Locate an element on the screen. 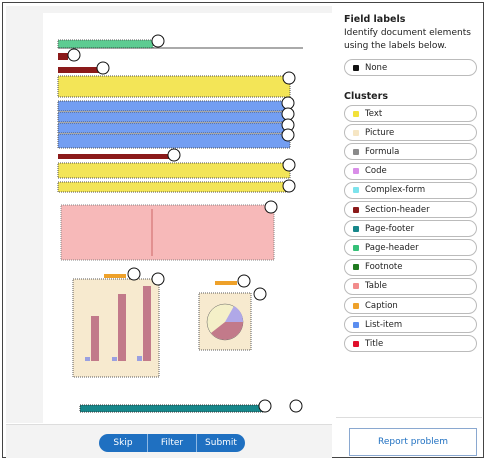 The height and width of the screenshot is (460, 486). cluster-button: List-item is located at coordinates (410, 325).